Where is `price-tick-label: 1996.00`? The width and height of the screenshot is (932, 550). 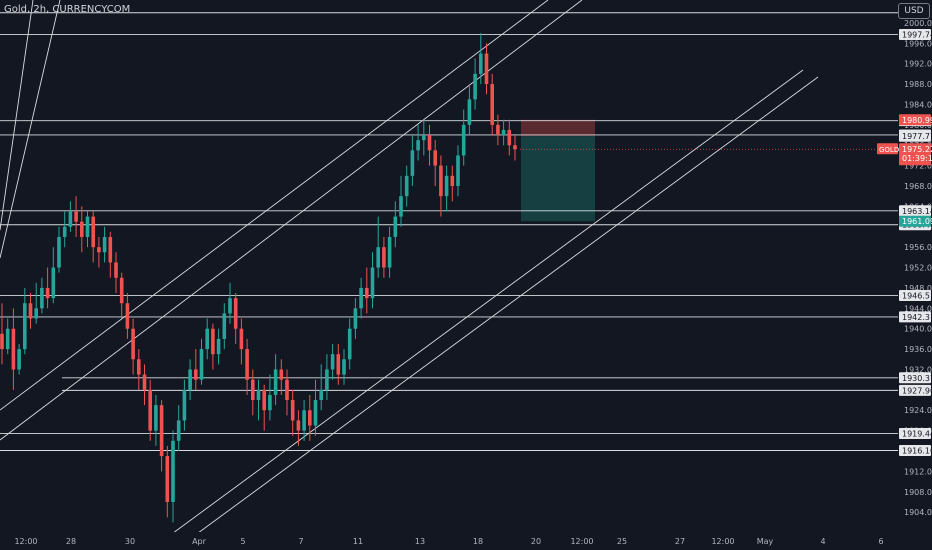 price-tick-label: 1996.00 is located at coordinates (918, 43).